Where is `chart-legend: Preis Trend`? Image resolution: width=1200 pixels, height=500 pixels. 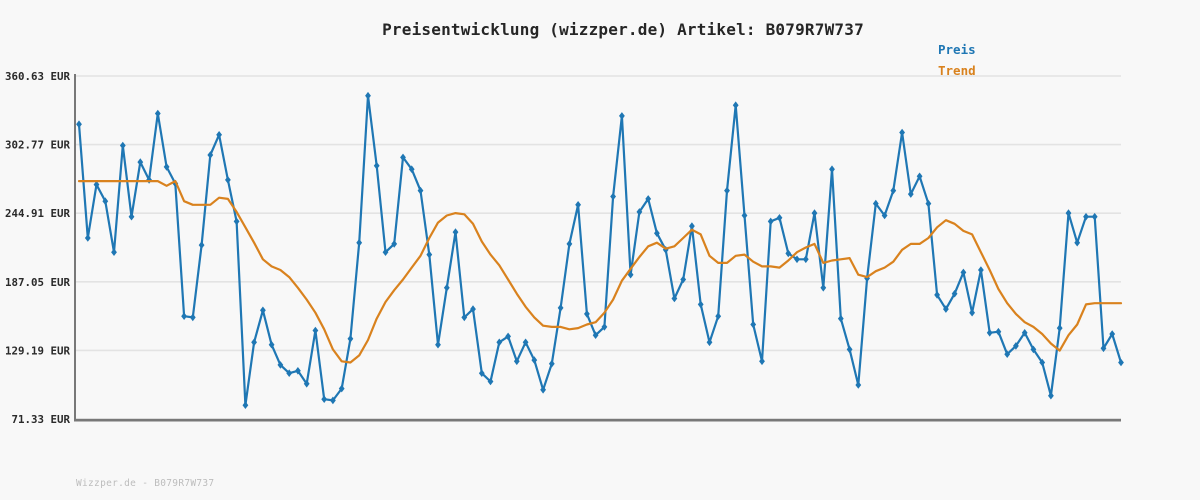
chart-legend: Preis Trend is located at coordinates (957, 60).